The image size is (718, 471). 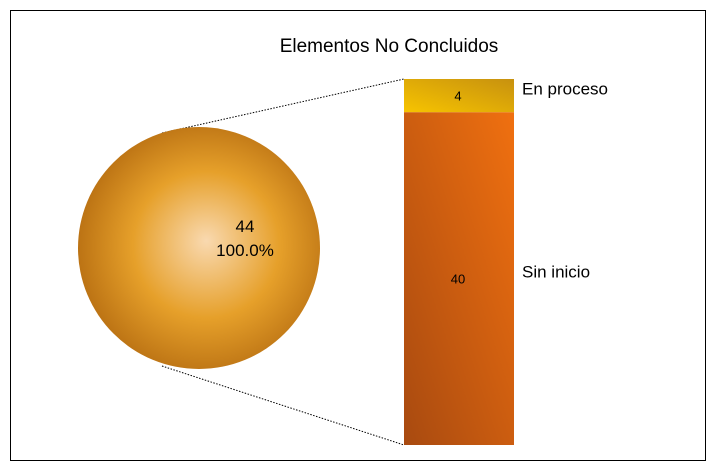 What do you see at coordinates (283, 106) in the screenshot?
I see `connector-top` at bounding box center [283, 106].